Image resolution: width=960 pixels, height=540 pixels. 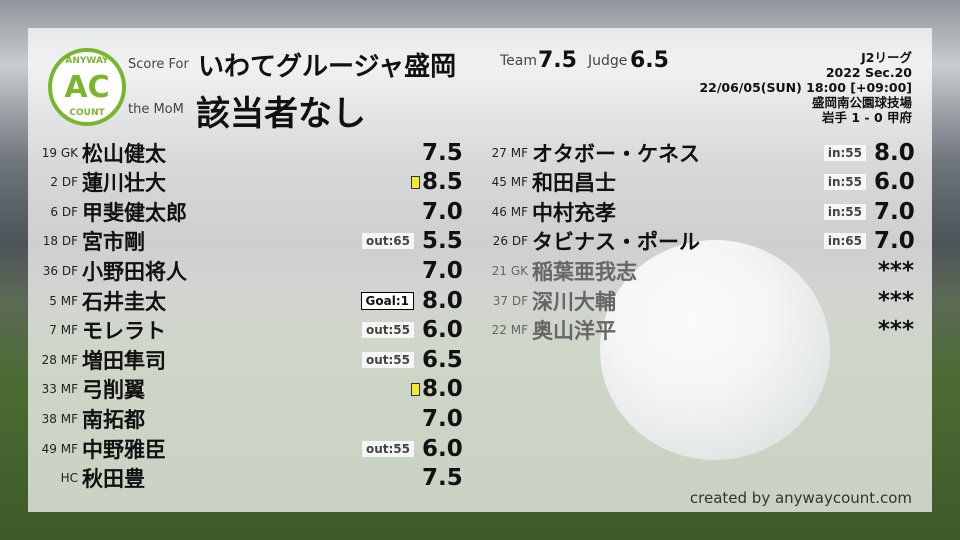 What do you see at coordinates (506, 212) in the screenshot?
I see `player-number-position: 46 MF` at bounding box center [506, 212].